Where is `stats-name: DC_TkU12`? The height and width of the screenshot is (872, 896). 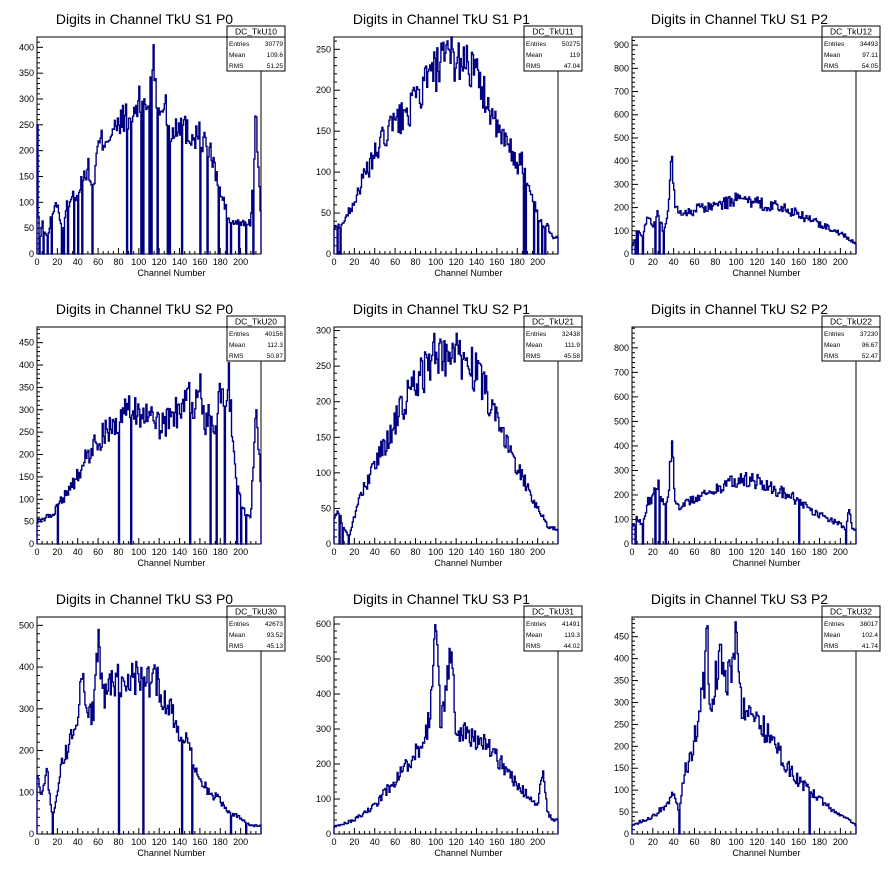 stats-name: DC_TkU12 is located at coordinates (851, 32).